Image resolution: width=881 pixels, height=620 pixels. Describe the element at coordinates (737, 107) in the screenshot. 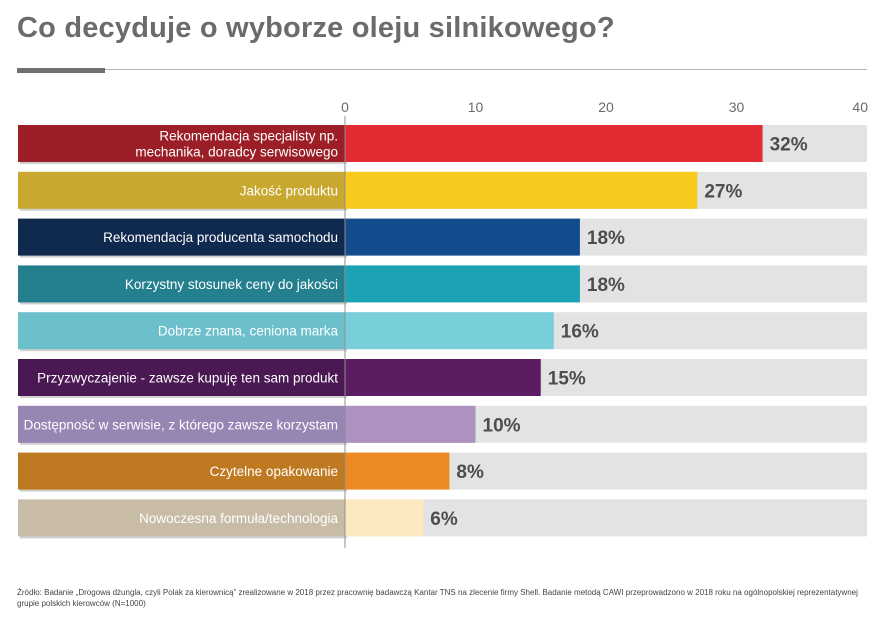

I see `x-tick-label: 30` at that location.